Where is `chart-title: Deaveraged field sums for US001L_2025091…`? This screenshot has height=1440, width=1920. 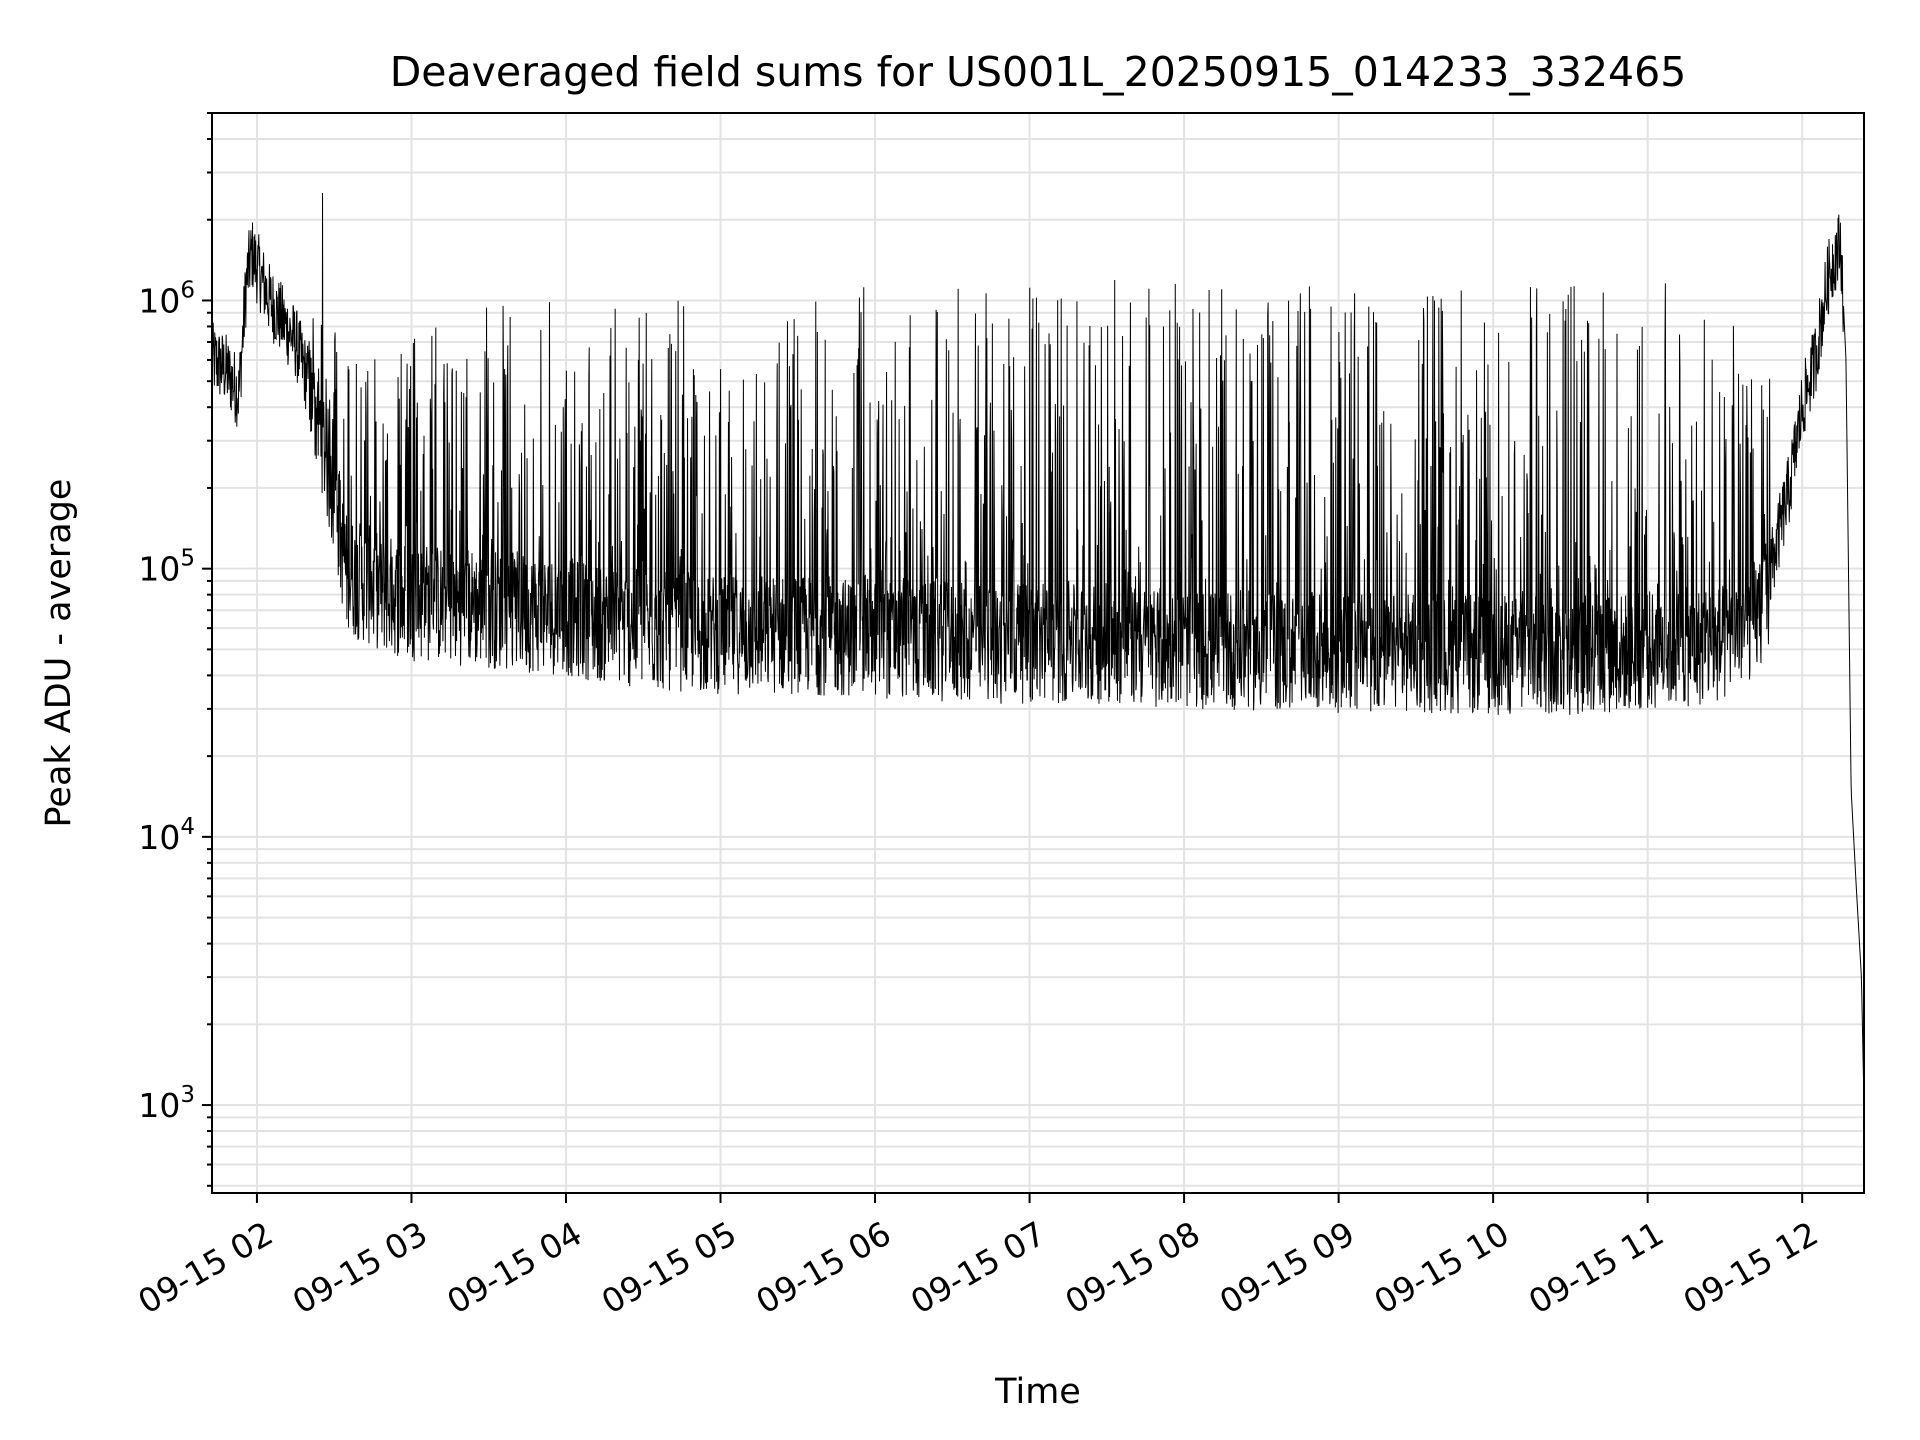
chart-title: Deaveraged field sums for US001L_2025091… is located at coordinates (1038, 72).